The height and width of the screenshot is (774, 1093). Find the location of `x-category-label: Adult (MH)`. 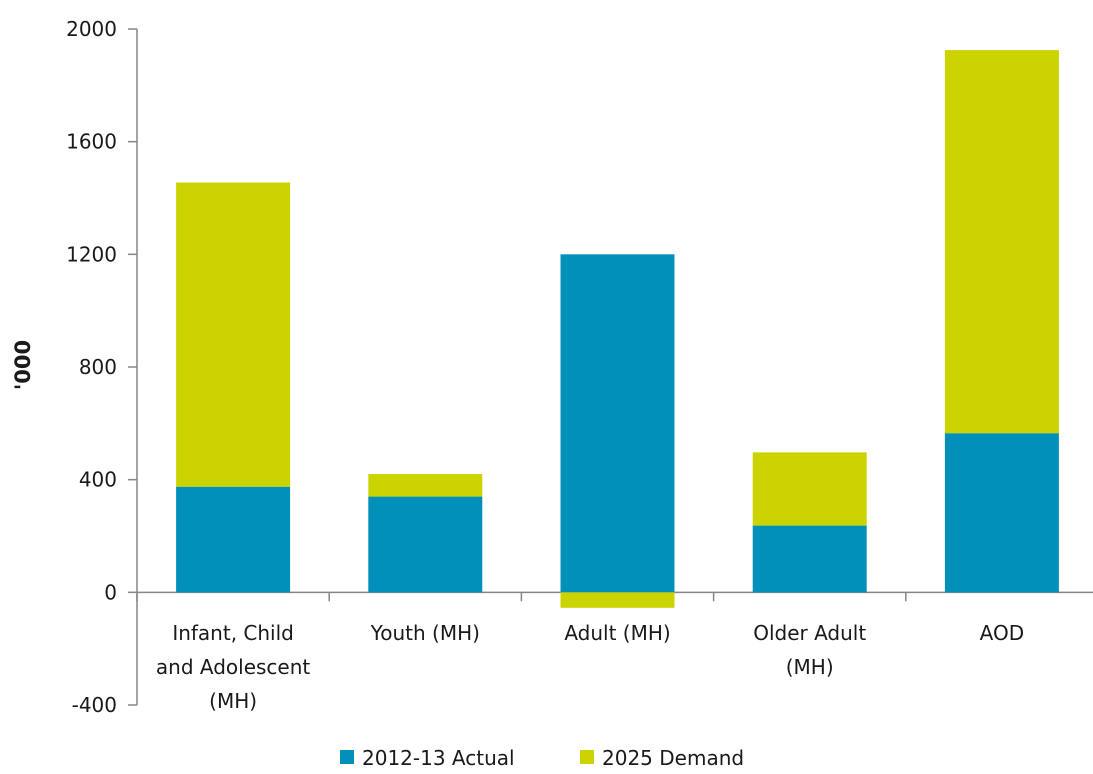

x-category-label: Adult (MH) is located at coordinates (617, 633).